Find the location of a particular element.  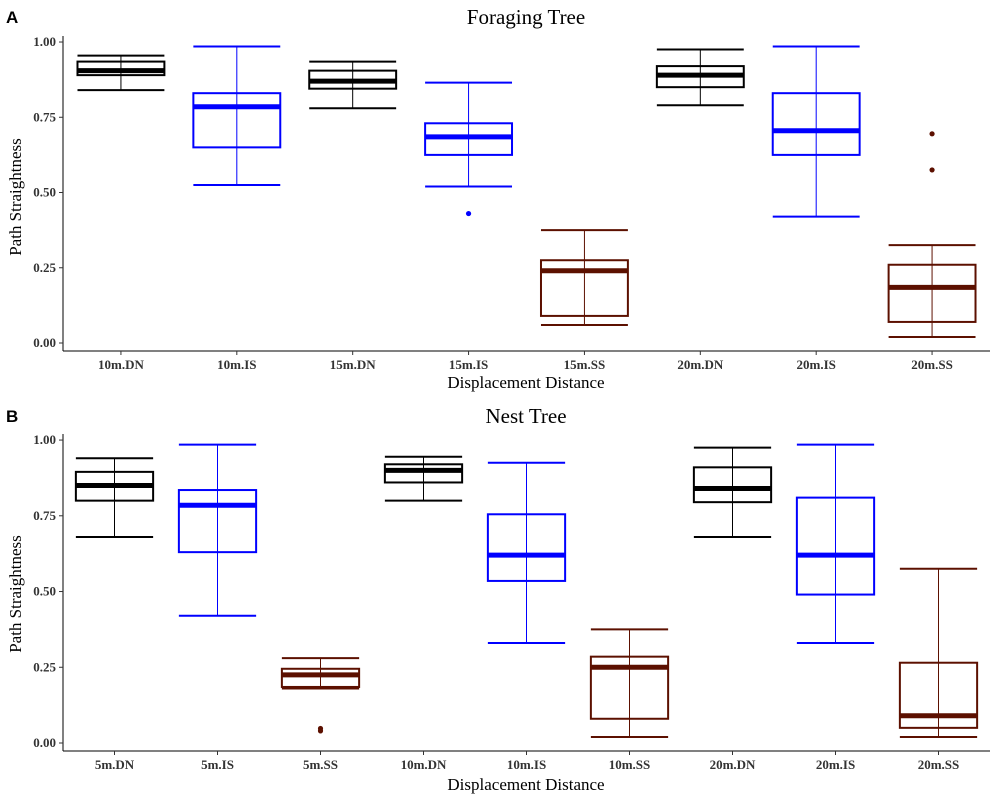

box-5m-is is located at coordinates (217, 530).